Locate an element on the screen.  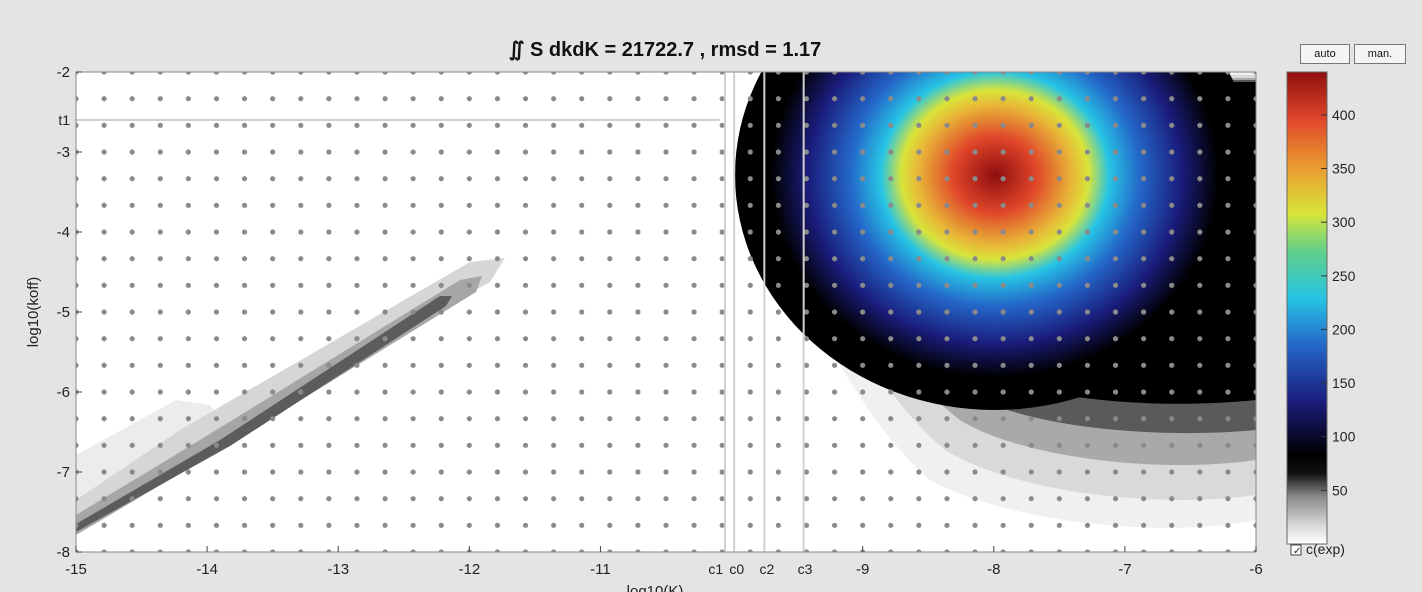
y-tick-label: -4 is located at coordinates (63, 232).